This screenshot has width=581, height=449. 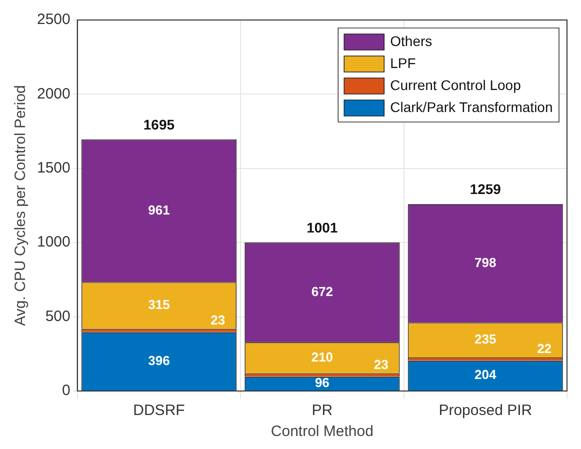 What do you see at coordinates (485, 262) in the screenshot?
I see `data-label: 798` at bounding box center [485, 262].